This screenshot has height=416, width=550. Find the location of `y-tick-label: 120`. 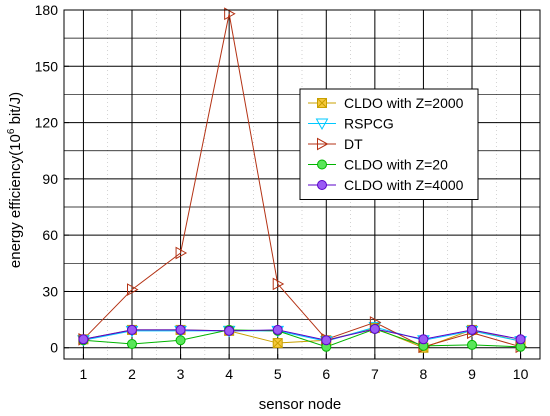

y-tick-label: 120 is located at coordinates (47, 123).